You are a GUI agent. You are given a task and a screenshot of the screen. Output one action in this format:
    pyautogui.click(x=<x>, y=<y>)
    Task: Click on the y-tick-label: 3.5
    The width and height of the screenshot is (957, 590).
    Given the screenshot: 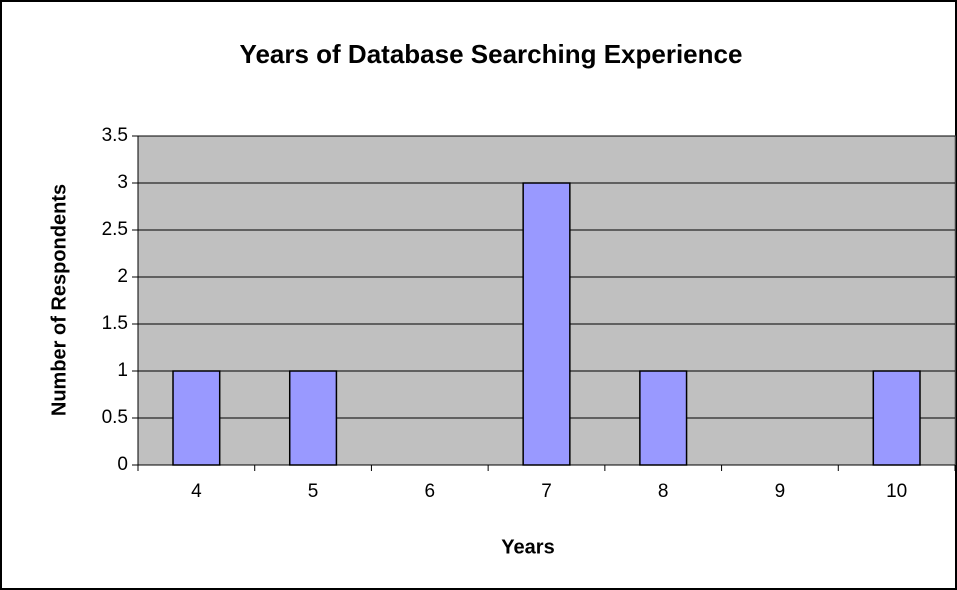 What is the action you would take?
    pyautogui.click(x=115, y=135)
    